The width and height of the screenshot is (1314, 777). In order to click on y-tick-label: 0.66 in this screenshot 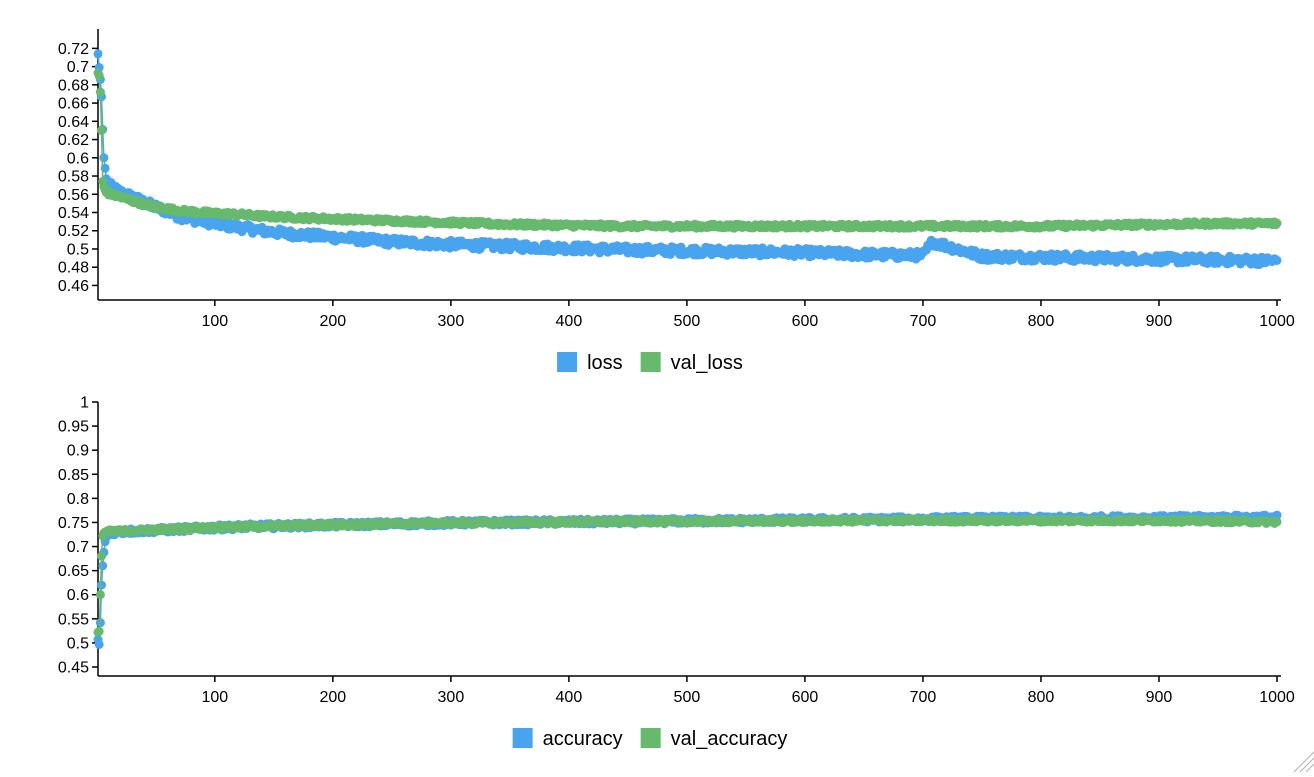, I will do `click(73, 104)`.